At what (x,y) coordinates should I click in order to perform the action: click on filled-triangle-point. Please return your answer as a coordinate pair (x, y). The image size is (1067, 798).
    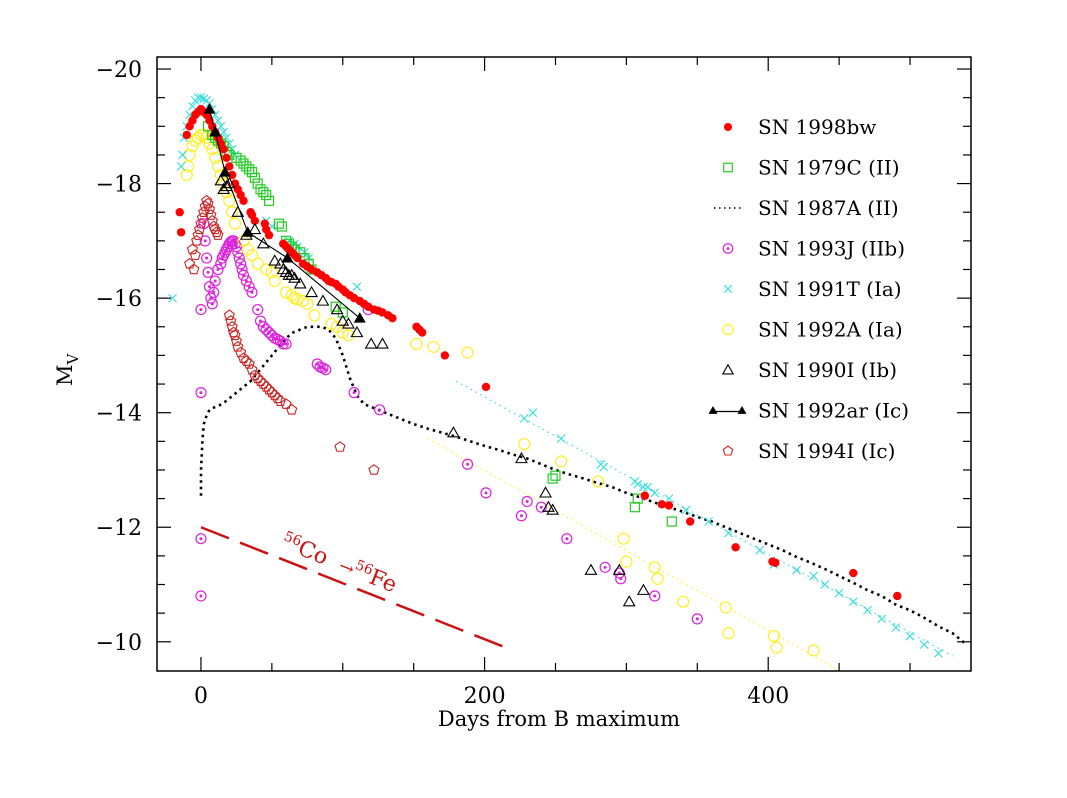
    Looking at the image, I should click on (287, 257).